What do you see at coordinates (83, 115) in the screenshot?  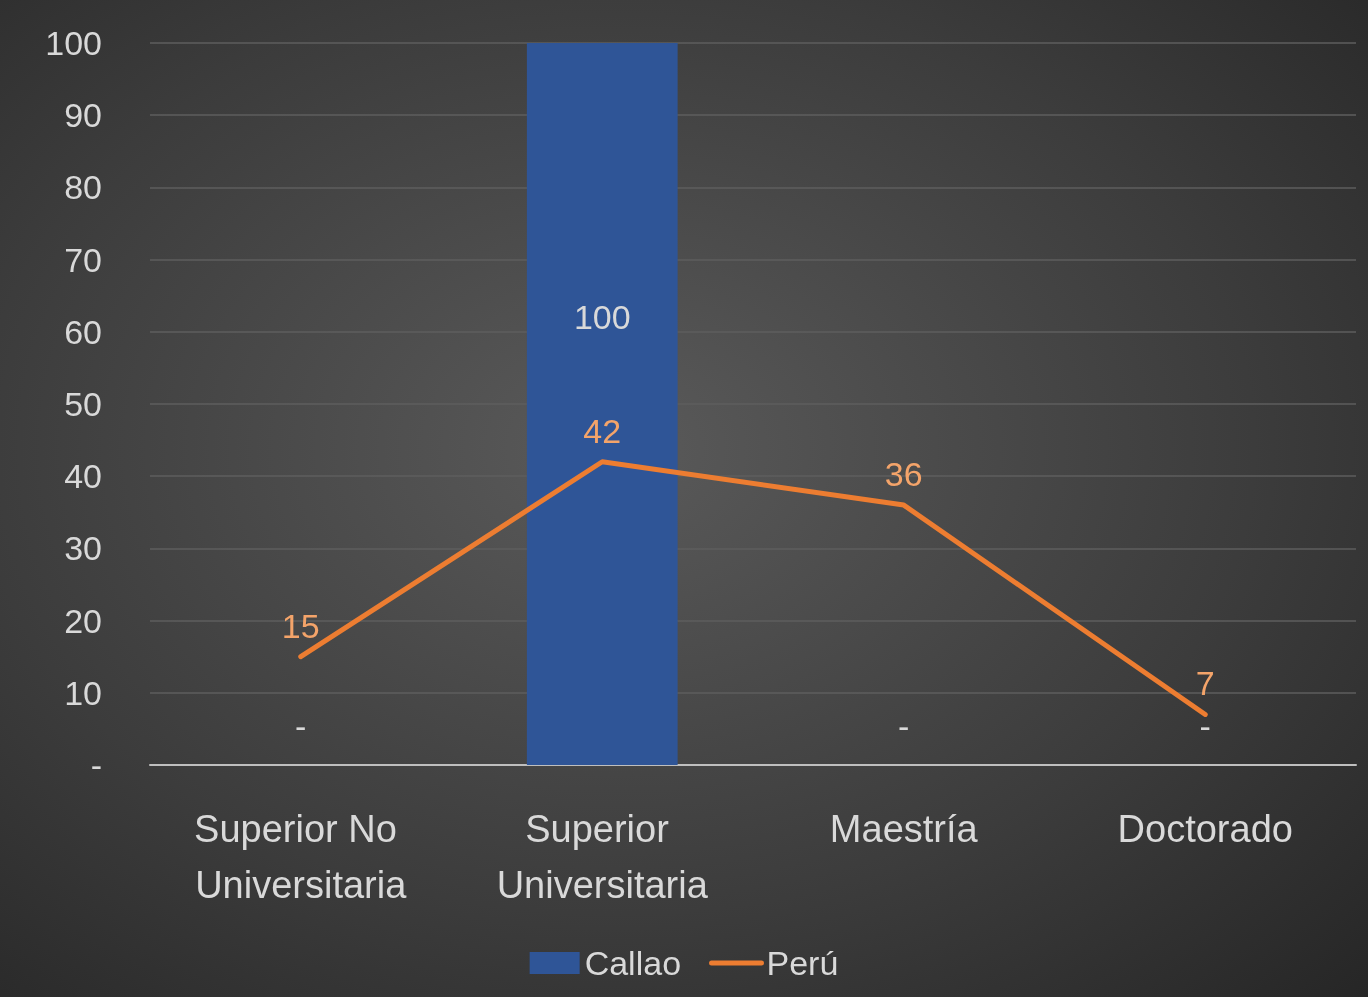 I see `y-tick-label: 90` at bounding box center [83, 115].